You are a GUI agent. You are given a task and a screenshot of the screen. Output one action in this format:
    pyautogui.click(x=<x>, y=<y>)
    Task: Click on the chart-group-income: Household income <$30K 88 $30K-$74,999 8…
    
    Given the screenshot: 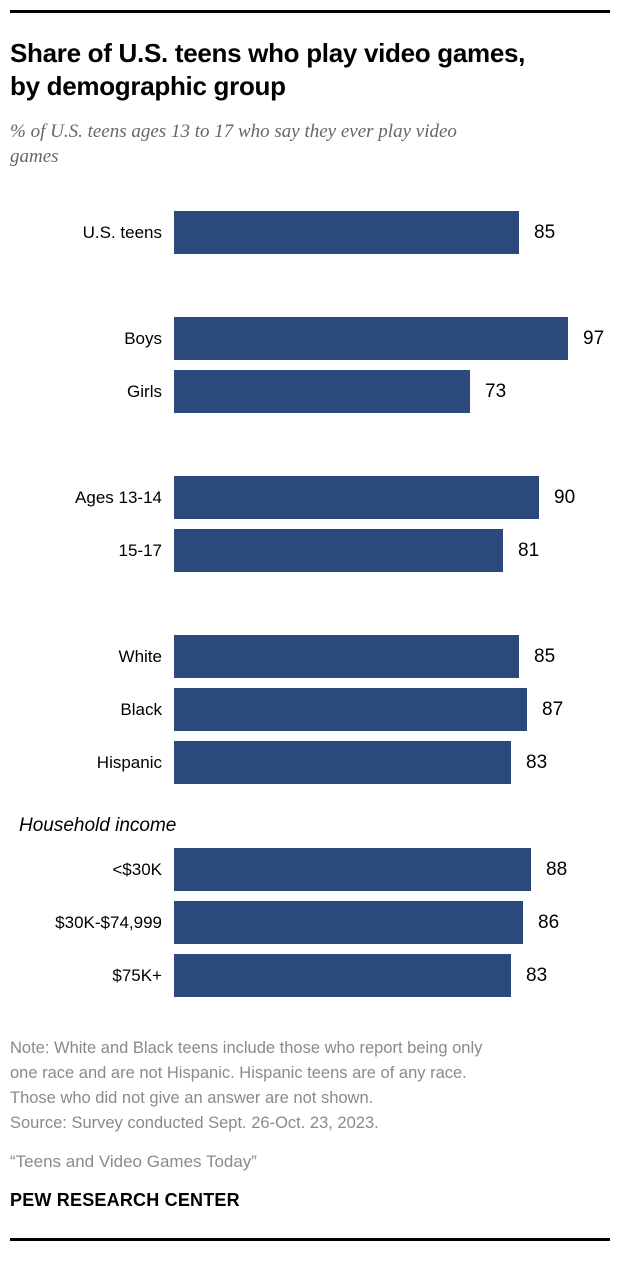 What is the action you would take?
    pyautogui.click(x=310, y=906)
    